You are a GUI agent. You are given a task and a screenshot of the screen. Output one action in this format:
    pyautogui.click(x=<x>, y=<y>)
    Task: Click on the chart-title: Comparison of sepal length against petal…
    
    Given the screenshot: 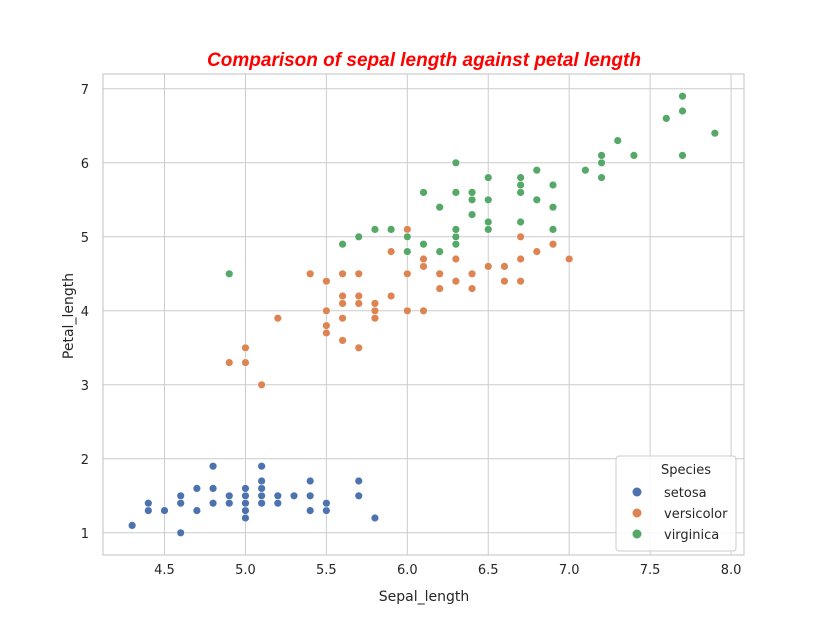 What is the action you would take?
    pyautogui.click(x=424, y=60)
    